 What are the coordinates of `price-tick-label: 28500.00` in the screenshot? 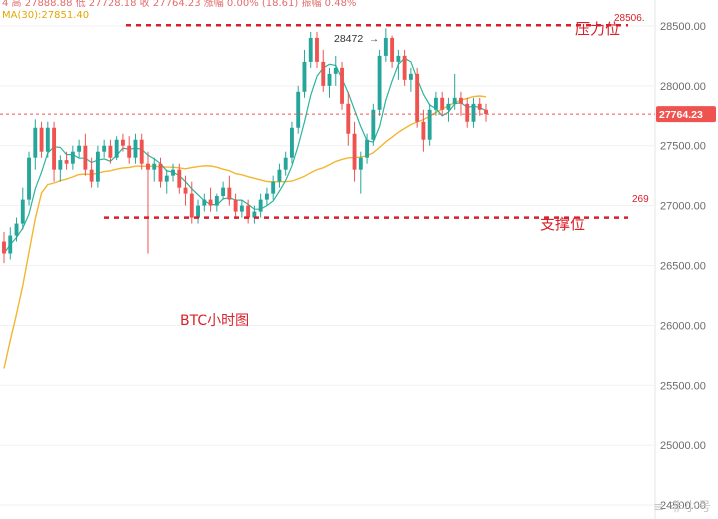 It's located at (683, 27).